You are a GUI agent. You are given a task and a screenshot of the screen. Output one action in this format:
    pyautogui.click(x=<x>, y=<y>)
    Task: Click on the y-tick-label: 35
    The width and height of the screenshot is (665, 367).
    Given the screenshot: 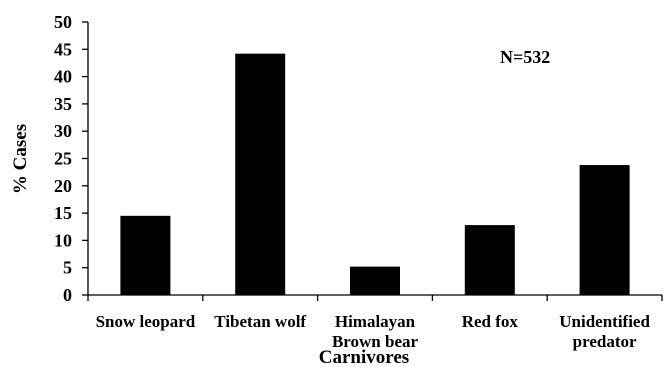 What is the action you would take?
    pyautogui.click(x=63, y=104)
    